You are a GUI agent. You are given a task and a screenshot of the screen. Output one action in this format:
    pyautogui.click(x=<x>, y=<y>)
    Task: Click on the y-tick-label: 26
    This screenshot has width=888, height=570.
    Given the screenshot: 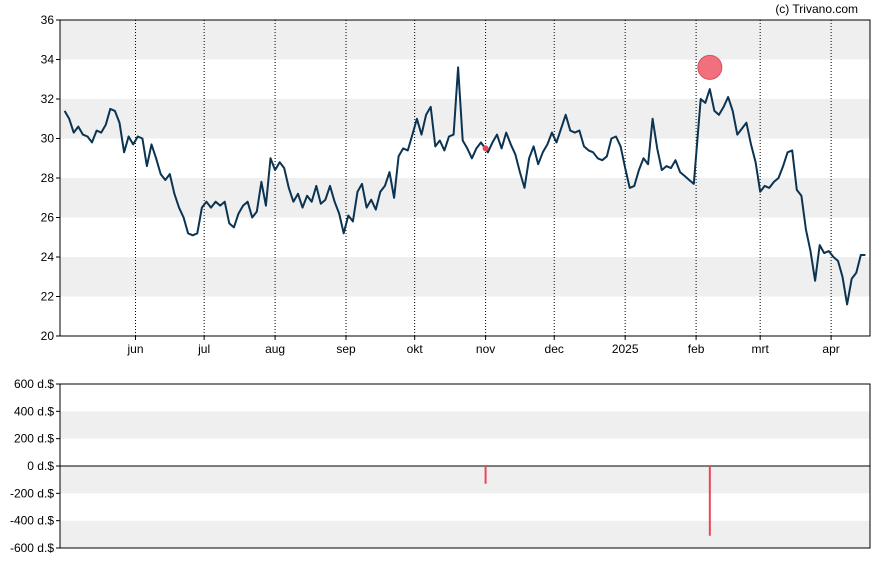 What is the action you would take?
    pyautogui.click(x=48, y=218)
    